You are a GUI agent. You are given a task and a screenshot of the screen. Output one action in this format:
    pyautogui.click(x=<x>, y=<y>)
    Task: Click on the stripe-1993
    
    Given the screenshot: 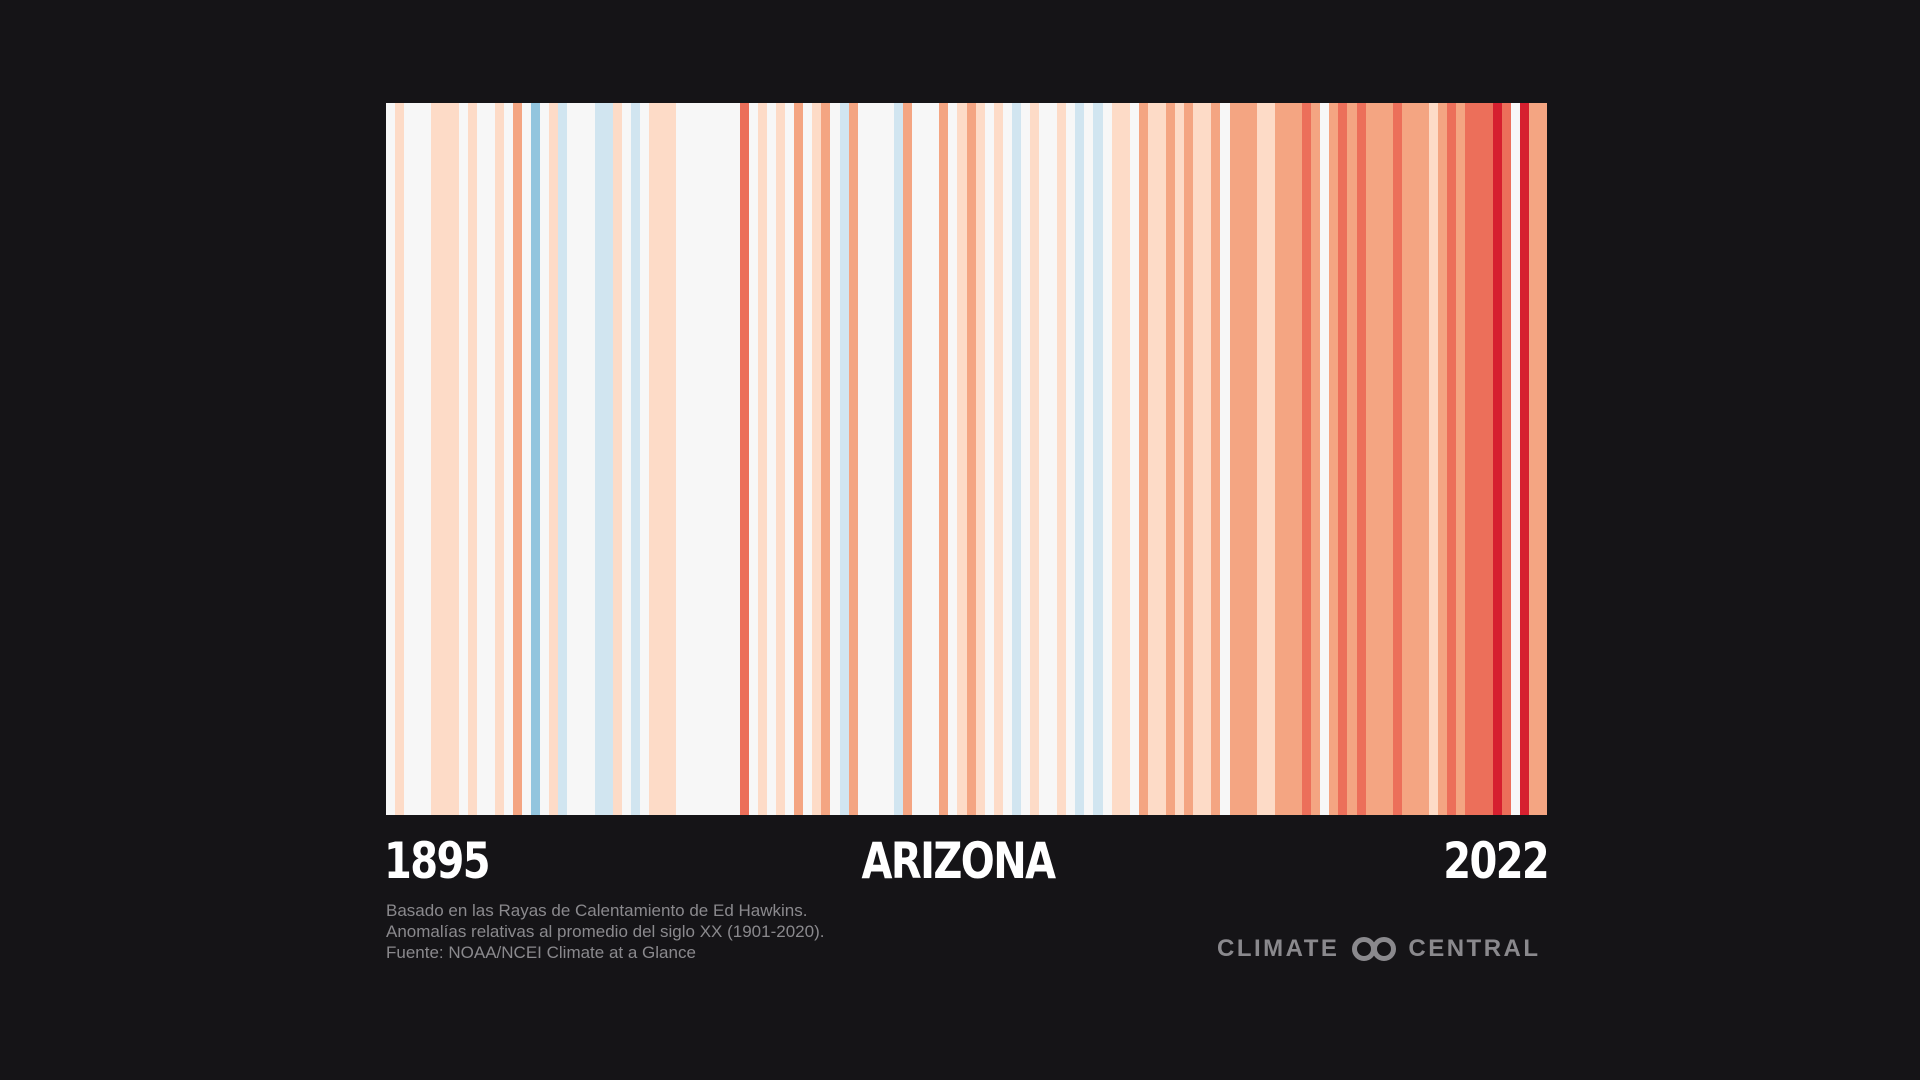 What is the action you would take?
    pyautogui.click(x=1280, y=459)
    